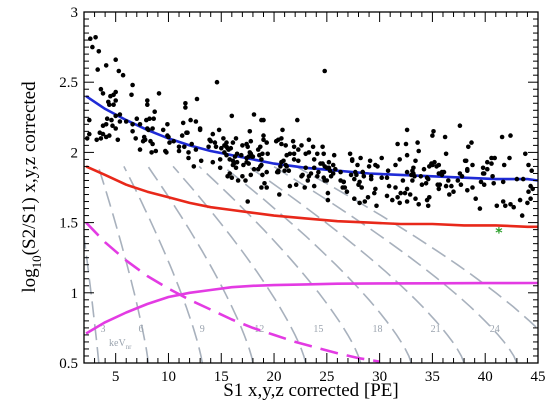 The width and height of the screenshot is (554, 407). Describe the element at coordinates (274, 377) in the screenshot. I see `x-tick-label: 20` at that location.